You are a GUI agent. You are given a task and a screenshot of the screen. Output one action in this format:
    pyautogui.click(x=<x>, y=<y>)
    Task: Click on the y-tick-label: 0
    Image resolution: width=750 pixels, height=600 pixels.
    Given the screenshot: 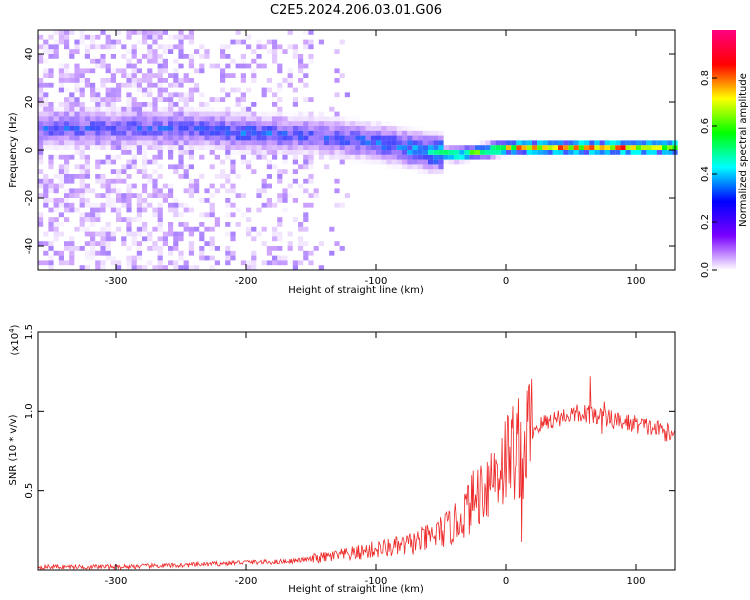 What is the action you would take?
    pyautogui.click(x=29, y=150)
    